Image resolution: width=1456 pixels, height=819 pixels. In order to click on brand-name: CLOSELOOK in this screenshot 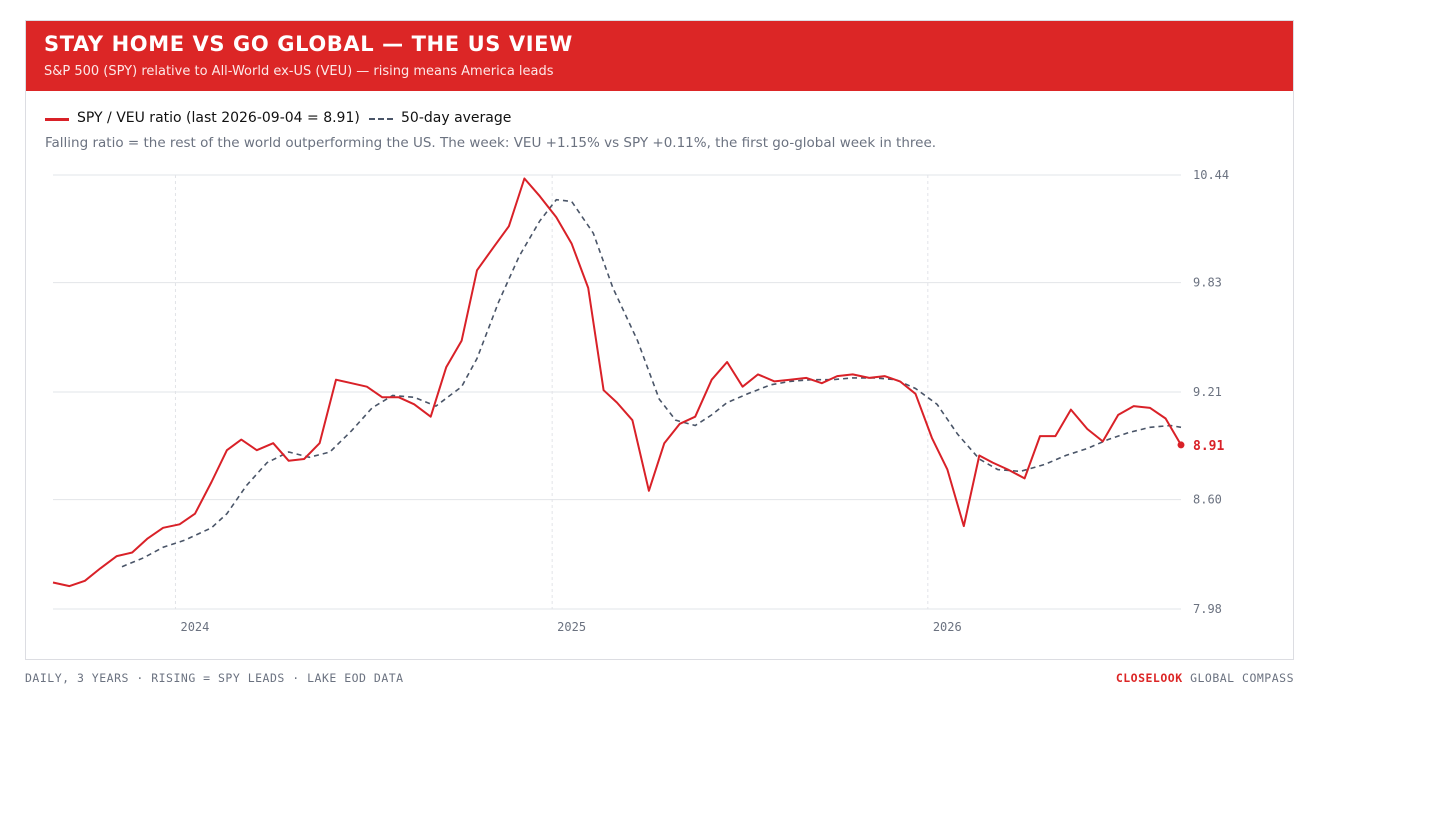, I will do `click(1149, 678)`.